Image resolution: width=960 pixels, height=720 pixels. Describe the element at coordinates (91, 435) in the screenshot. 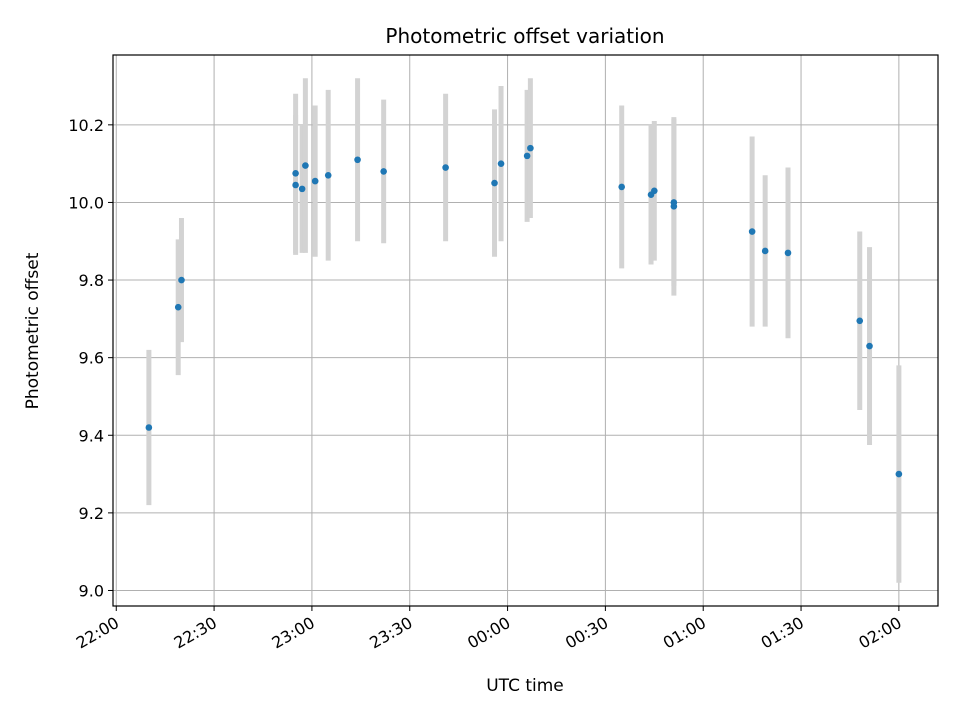

I see `y-tick-label: 9.4` at that location.